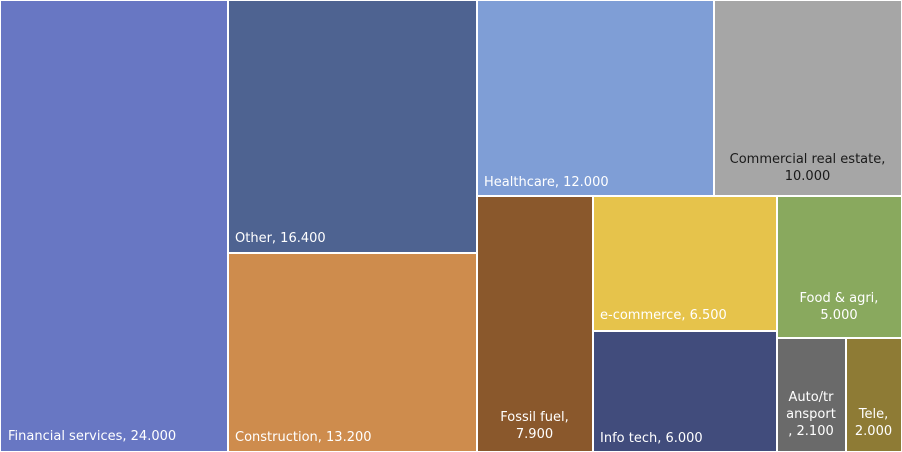  What do you see at coordinates (651, 438) in the screenshot?
I see `treemap-label: Info tech, 6.000` at bounding box center [651, 438].